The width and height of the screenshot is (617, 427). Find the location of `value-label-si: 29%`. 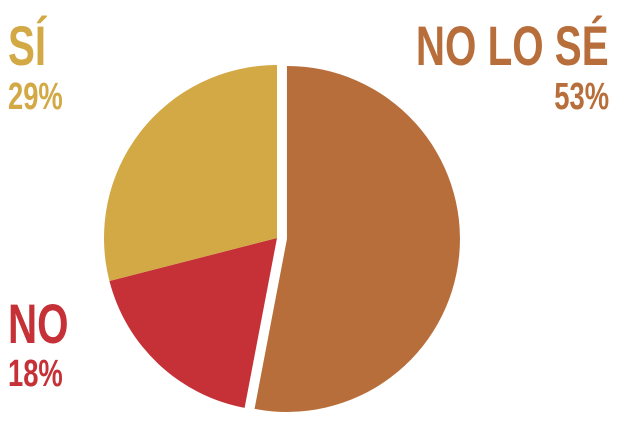

value-label-si: 29% is located at coordinates (35, 97).